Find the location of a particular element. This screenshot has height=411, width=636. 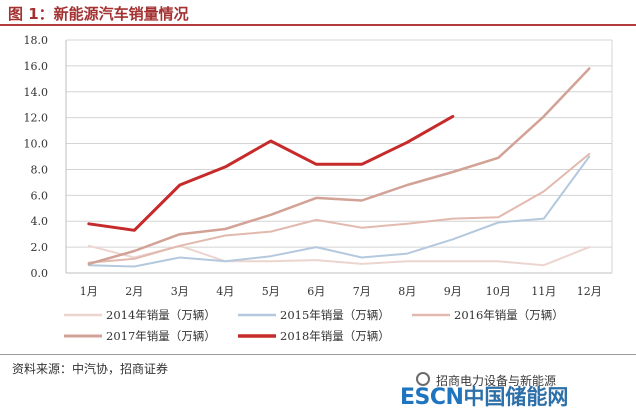

y-tick-label: 10.0 is located at coordinates (36, 144).